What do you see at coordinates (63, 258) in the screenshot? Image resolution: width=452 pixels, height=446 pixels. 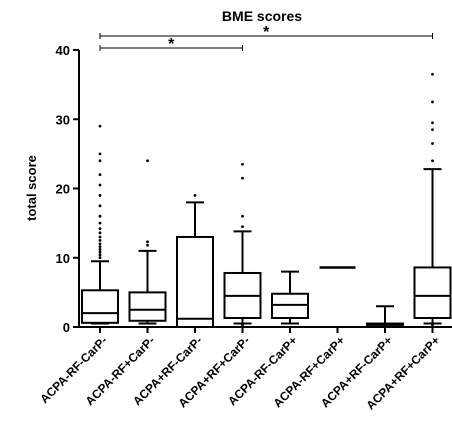 I see `y-tick-label: 10` at bounding box center [63, 258].